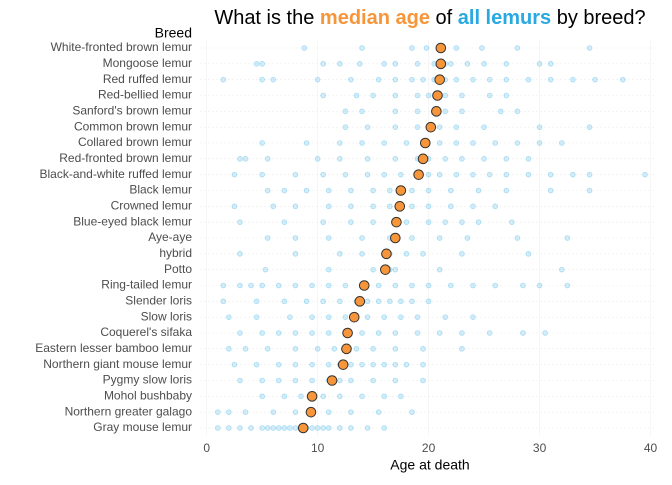 The image size is (672, 485). I want to click on y-tick-label: Pygmy slow loris, so click(147, 380).